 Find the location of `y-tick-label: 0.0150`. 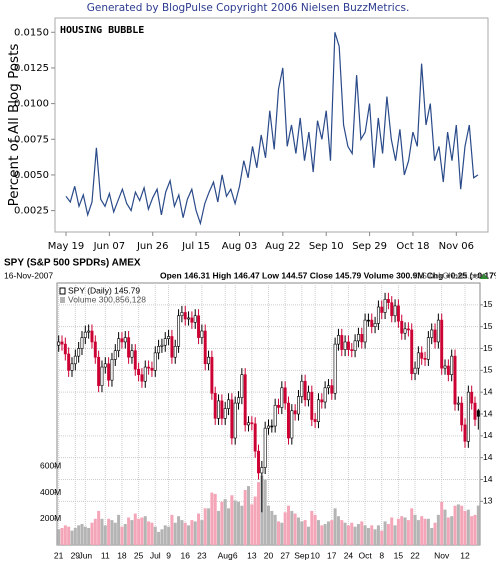

y-tick-label: 0.0150 is located at coordinates (31, 32).